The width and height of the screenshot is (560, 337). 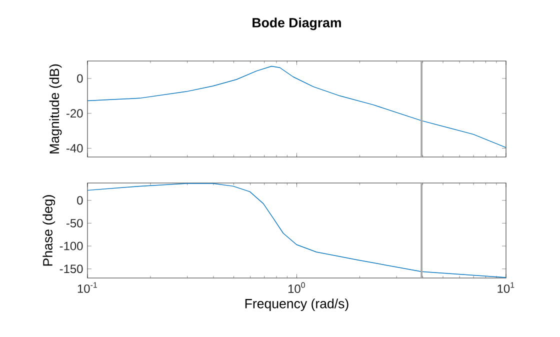 I want to click on y-tick-label: -40, so click(x=74, y=148).